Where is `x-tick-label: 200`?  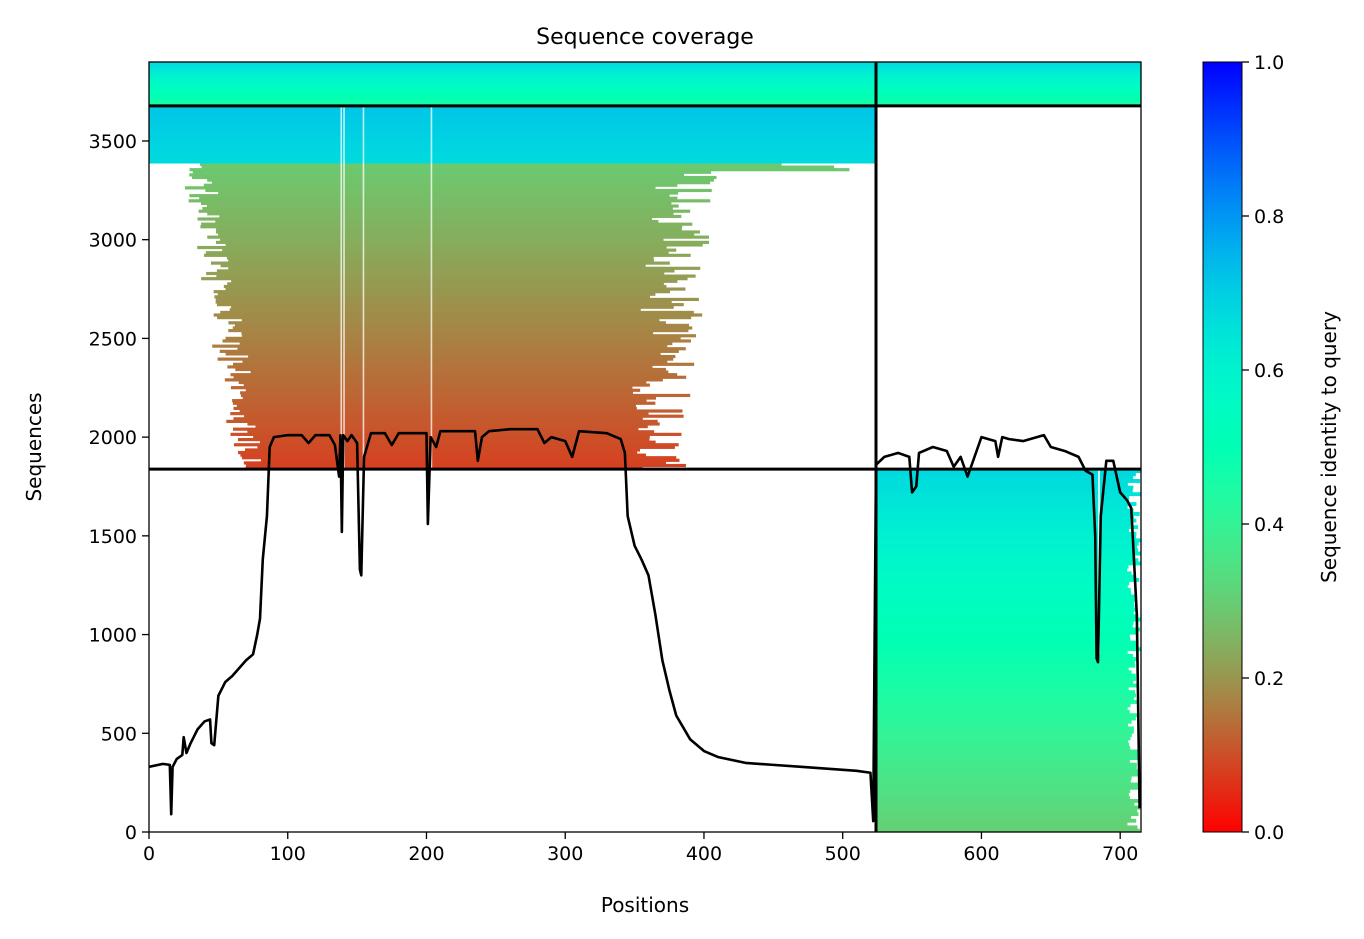 x-tick-label: 200 is located at coordinates (426, 854).